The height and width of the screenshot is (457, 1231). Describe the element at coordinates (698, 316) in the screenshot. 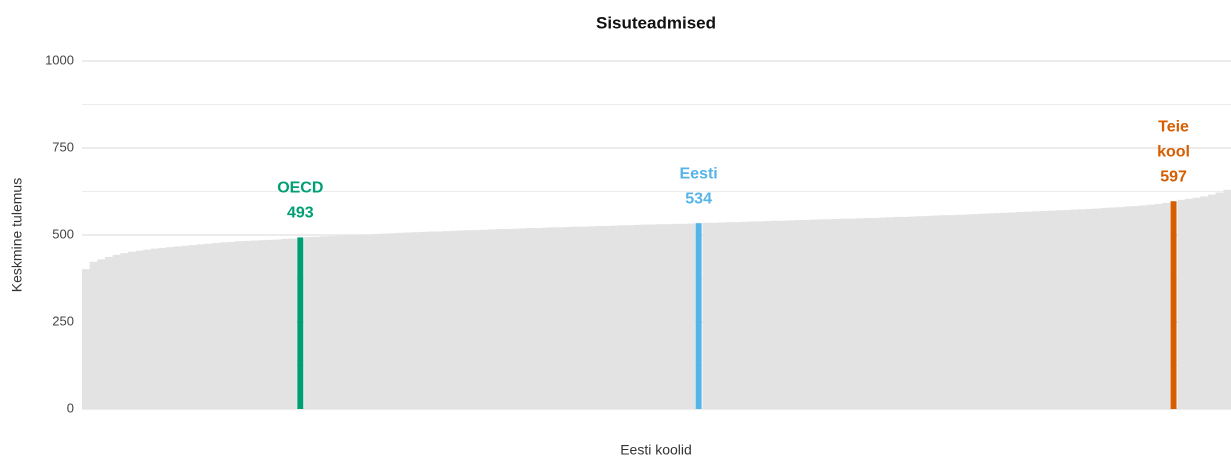

I see `highlight-bar` at that location.